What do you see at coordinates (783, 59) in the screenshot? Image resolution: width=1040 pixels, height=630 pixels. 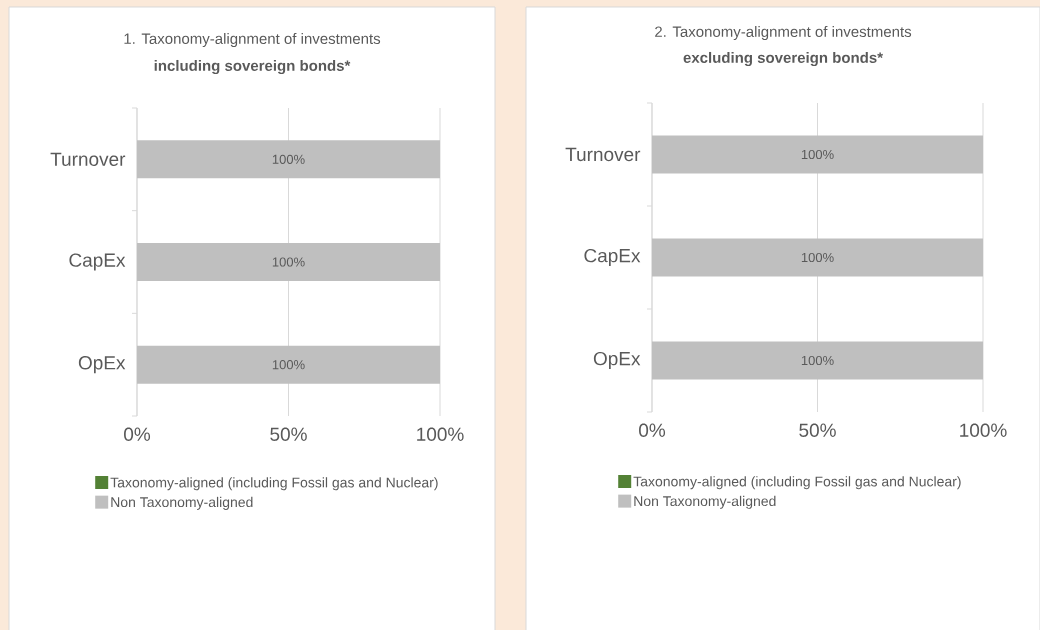 I see `chart-subtitle: excluding sovereign bonds*` at bounding box center [783, 59].